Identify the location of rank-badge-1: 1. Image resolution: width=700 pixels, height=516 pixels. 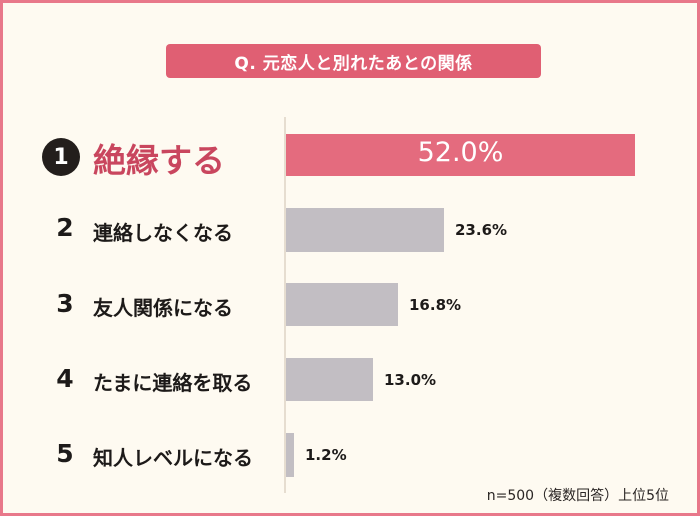
(61, 157).